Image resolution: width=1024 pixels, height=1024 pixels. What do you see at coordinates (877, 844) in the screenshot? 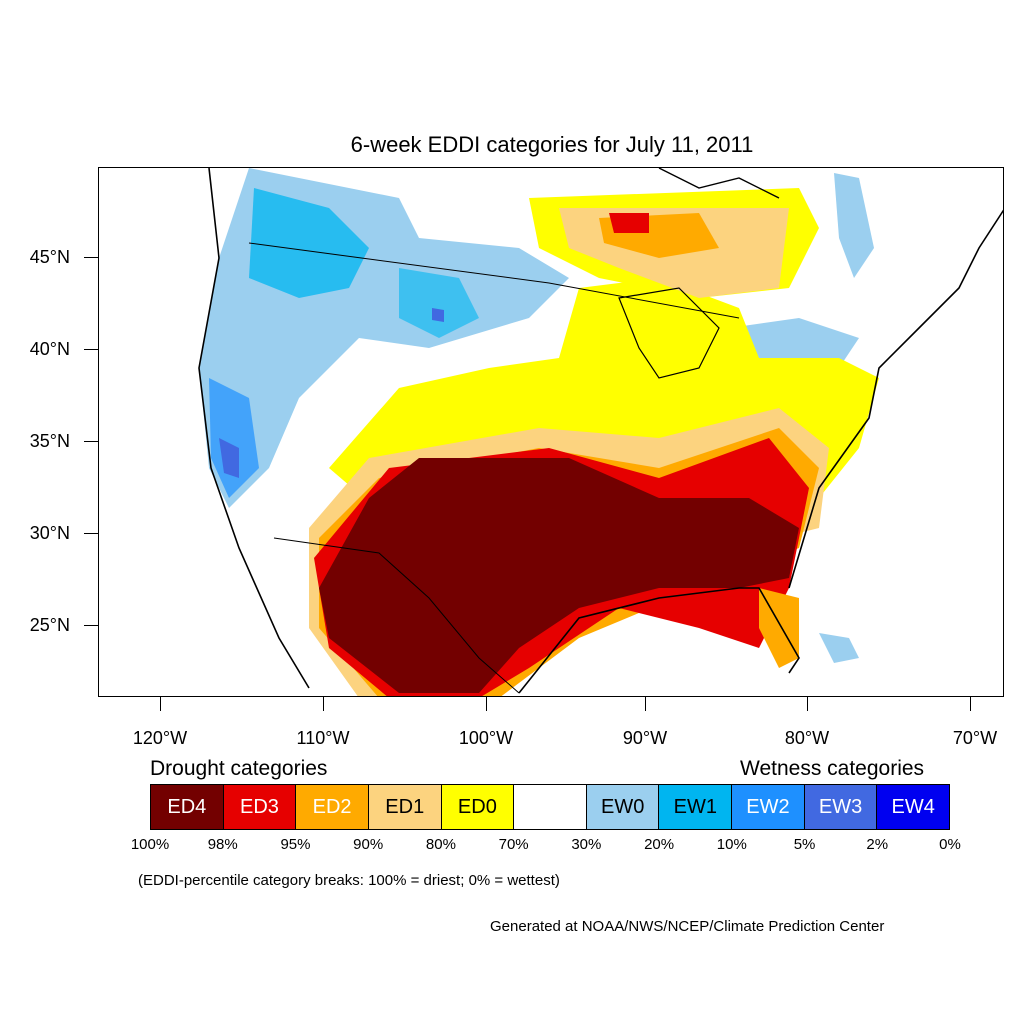
I see `legend-break-label: 2%` at bounding box center [877, 844].